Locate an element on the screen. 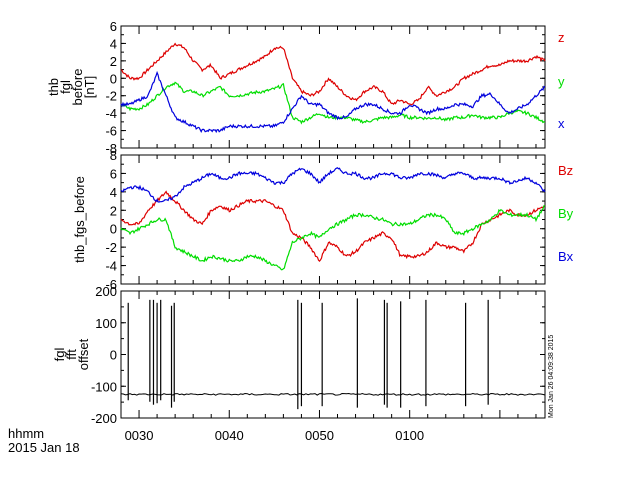  x-tick-label: 0050 is located at coordinates (319, 435).